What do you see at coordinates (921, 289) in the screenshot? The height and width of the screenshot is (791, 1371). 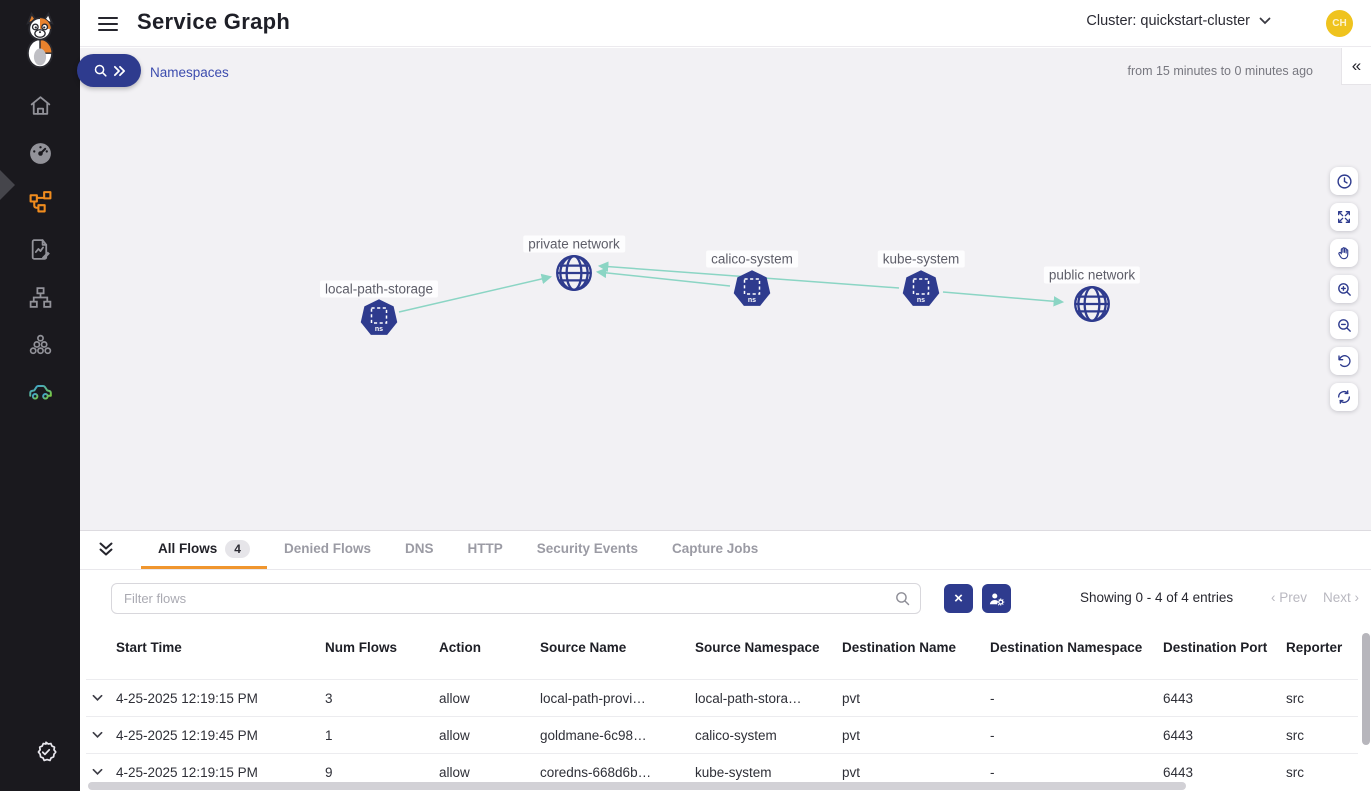 I see `namespace-node-kube-system: ns` at bounding box center [921, 289].